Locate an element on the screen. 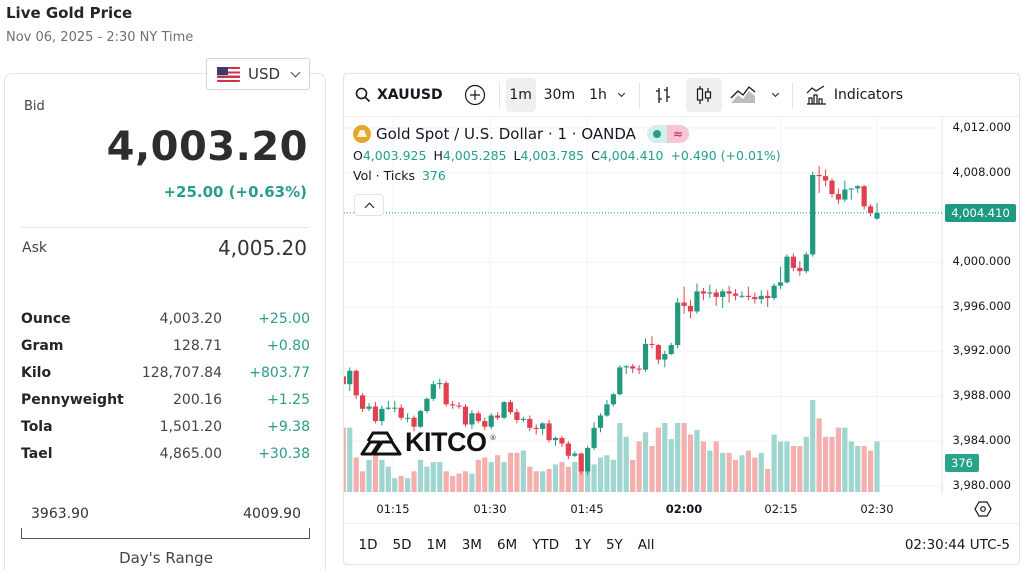  unit-change: +1.25 is located at coordinates (288, 399).